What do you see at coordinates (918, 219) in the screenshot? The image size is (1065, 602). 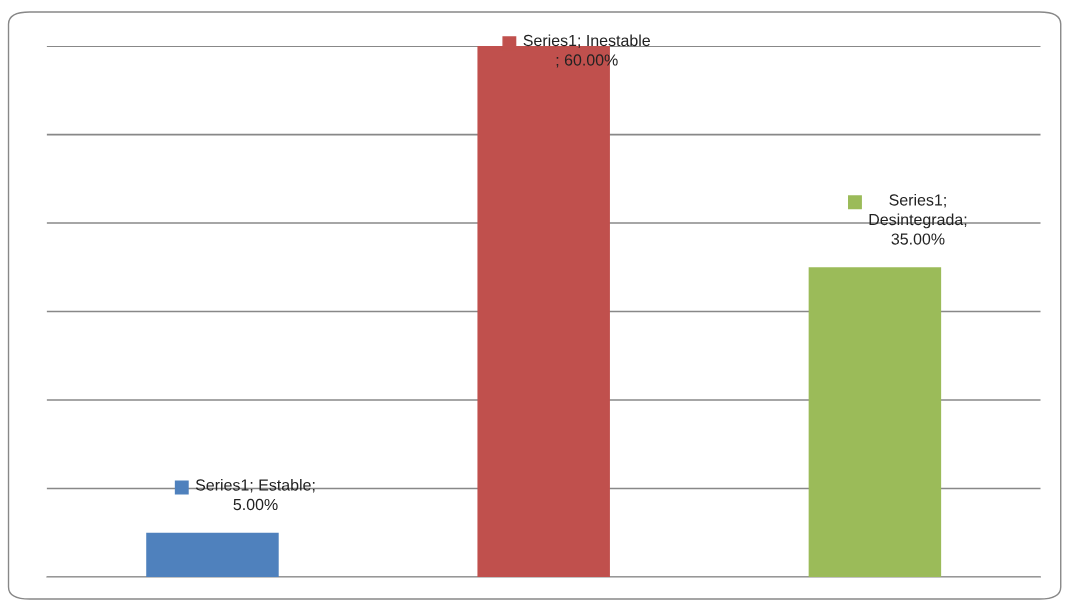 I see `data-label: Series1; Desintegrada; 35.00%` at bounding box center [918, 219].